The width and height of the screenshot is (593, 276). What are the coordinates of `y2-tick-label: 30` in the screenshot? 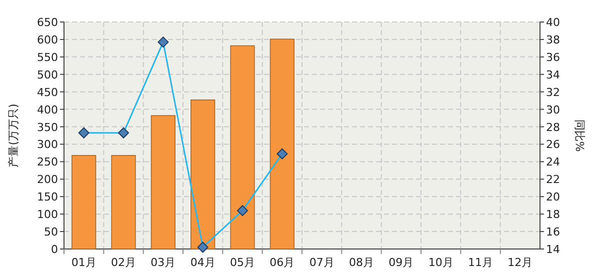 It's located at (553, 109).